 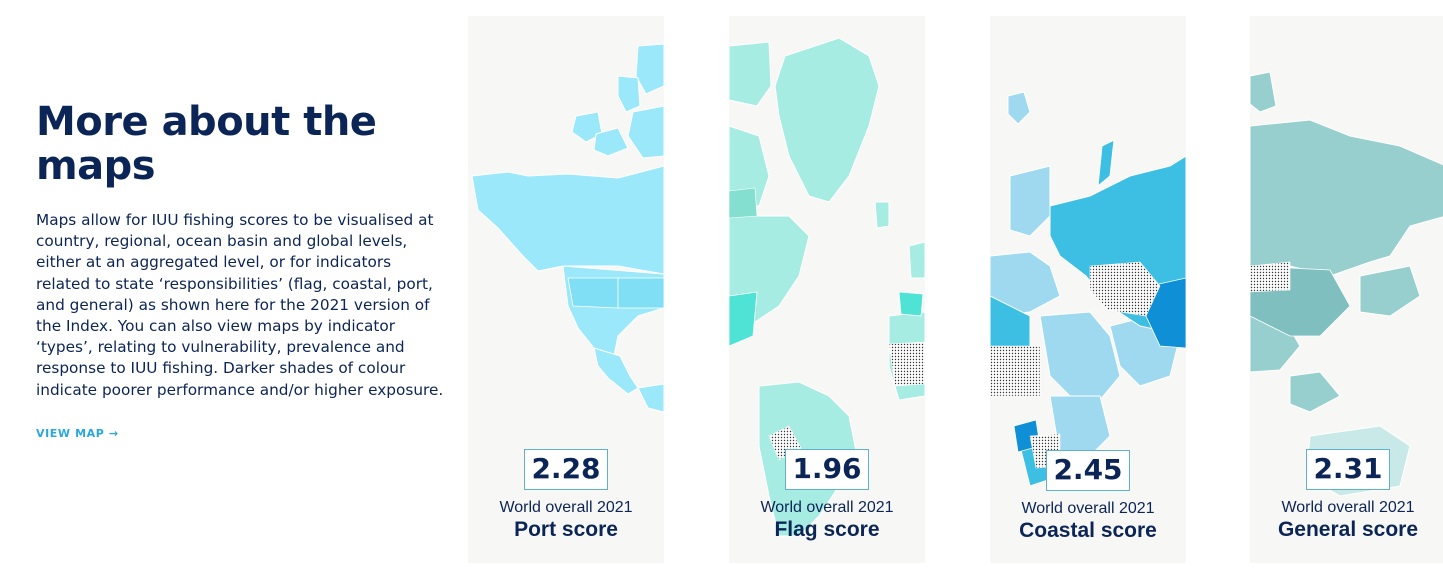 What do you see at coordinates (77, 433) in the screenshot?
I see `view-map-link: VIEW MAP →` at bounding box center [77, 433].